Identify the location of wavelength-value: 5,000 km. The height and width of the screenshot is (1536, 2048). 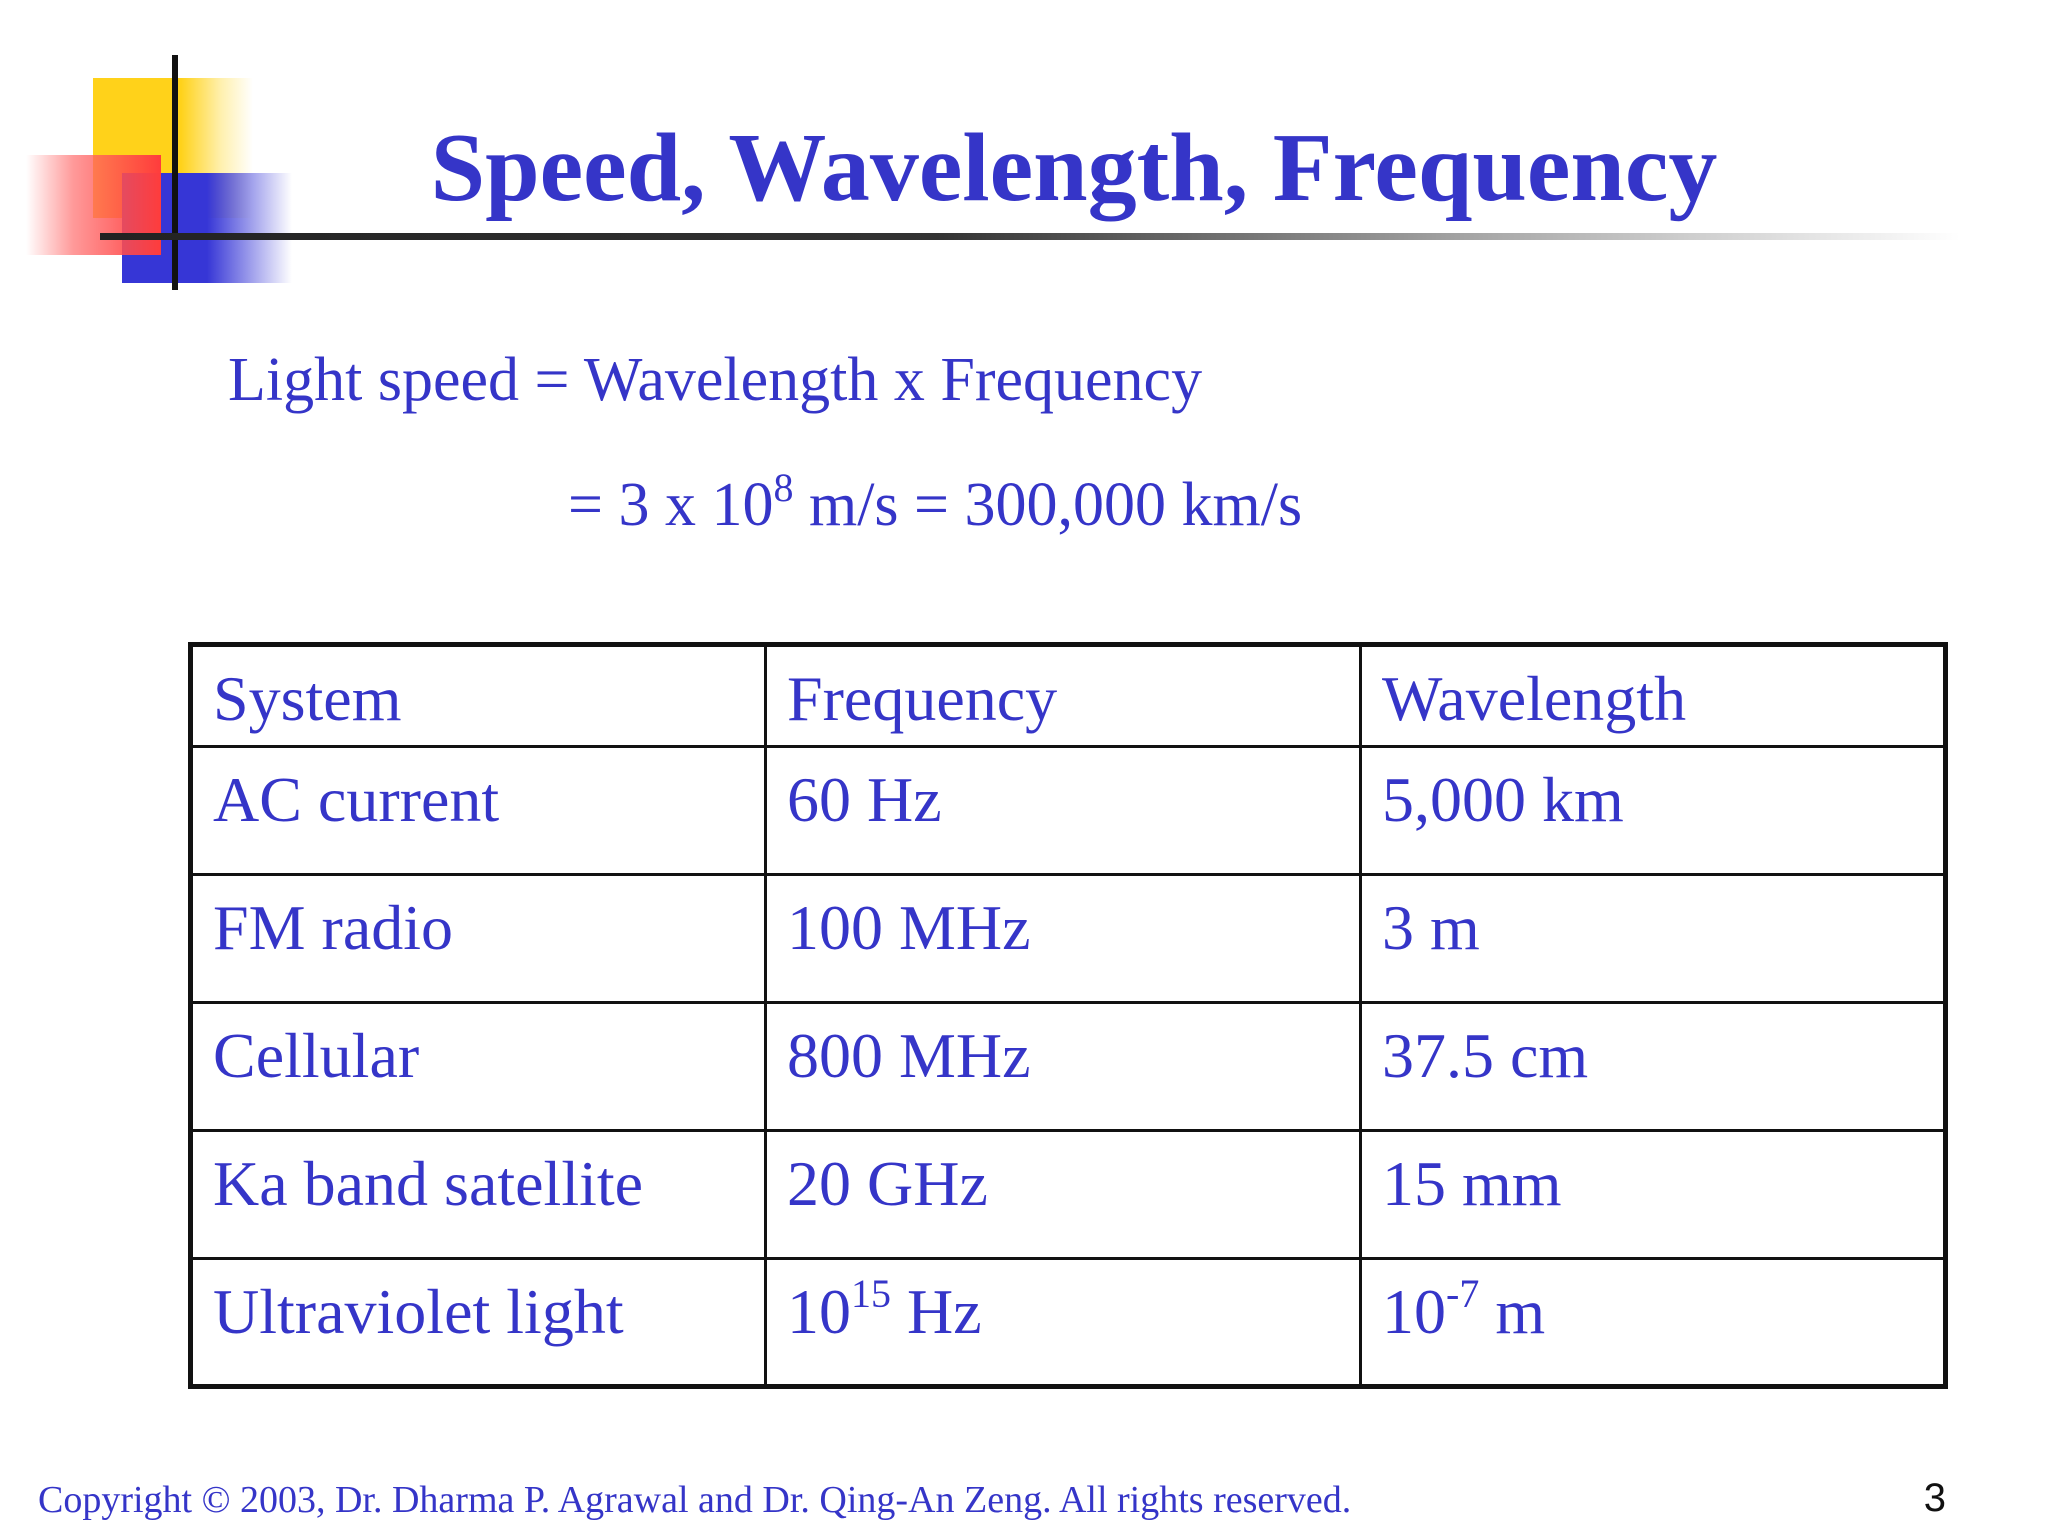
(1503, 799).